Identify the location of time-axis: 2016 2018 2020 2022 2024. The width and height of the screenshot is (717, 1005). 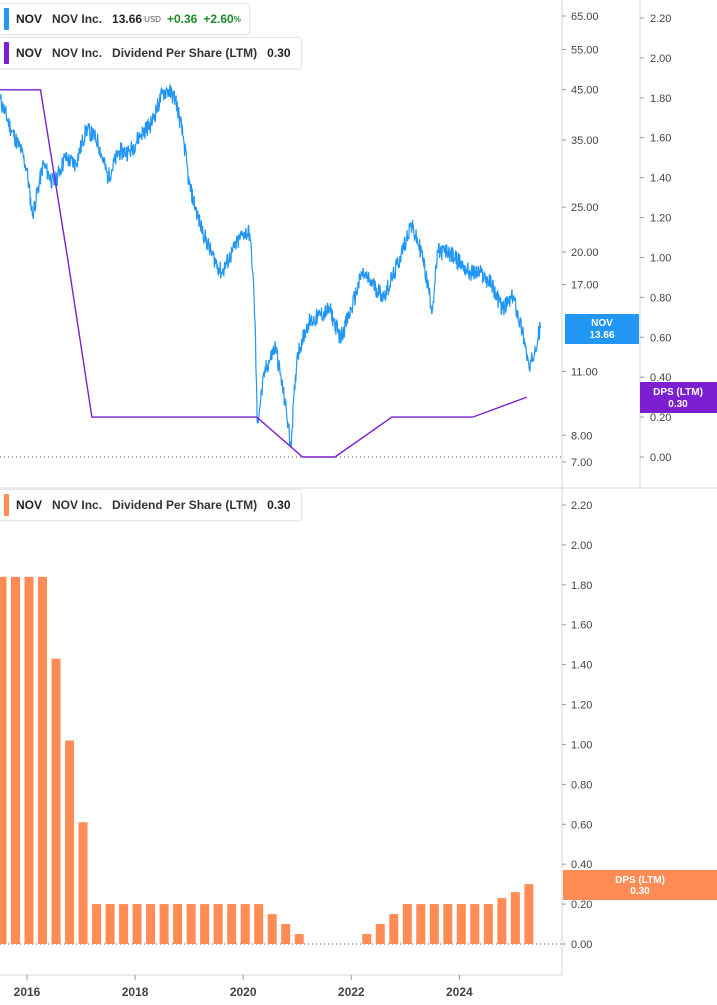
(243, 987).